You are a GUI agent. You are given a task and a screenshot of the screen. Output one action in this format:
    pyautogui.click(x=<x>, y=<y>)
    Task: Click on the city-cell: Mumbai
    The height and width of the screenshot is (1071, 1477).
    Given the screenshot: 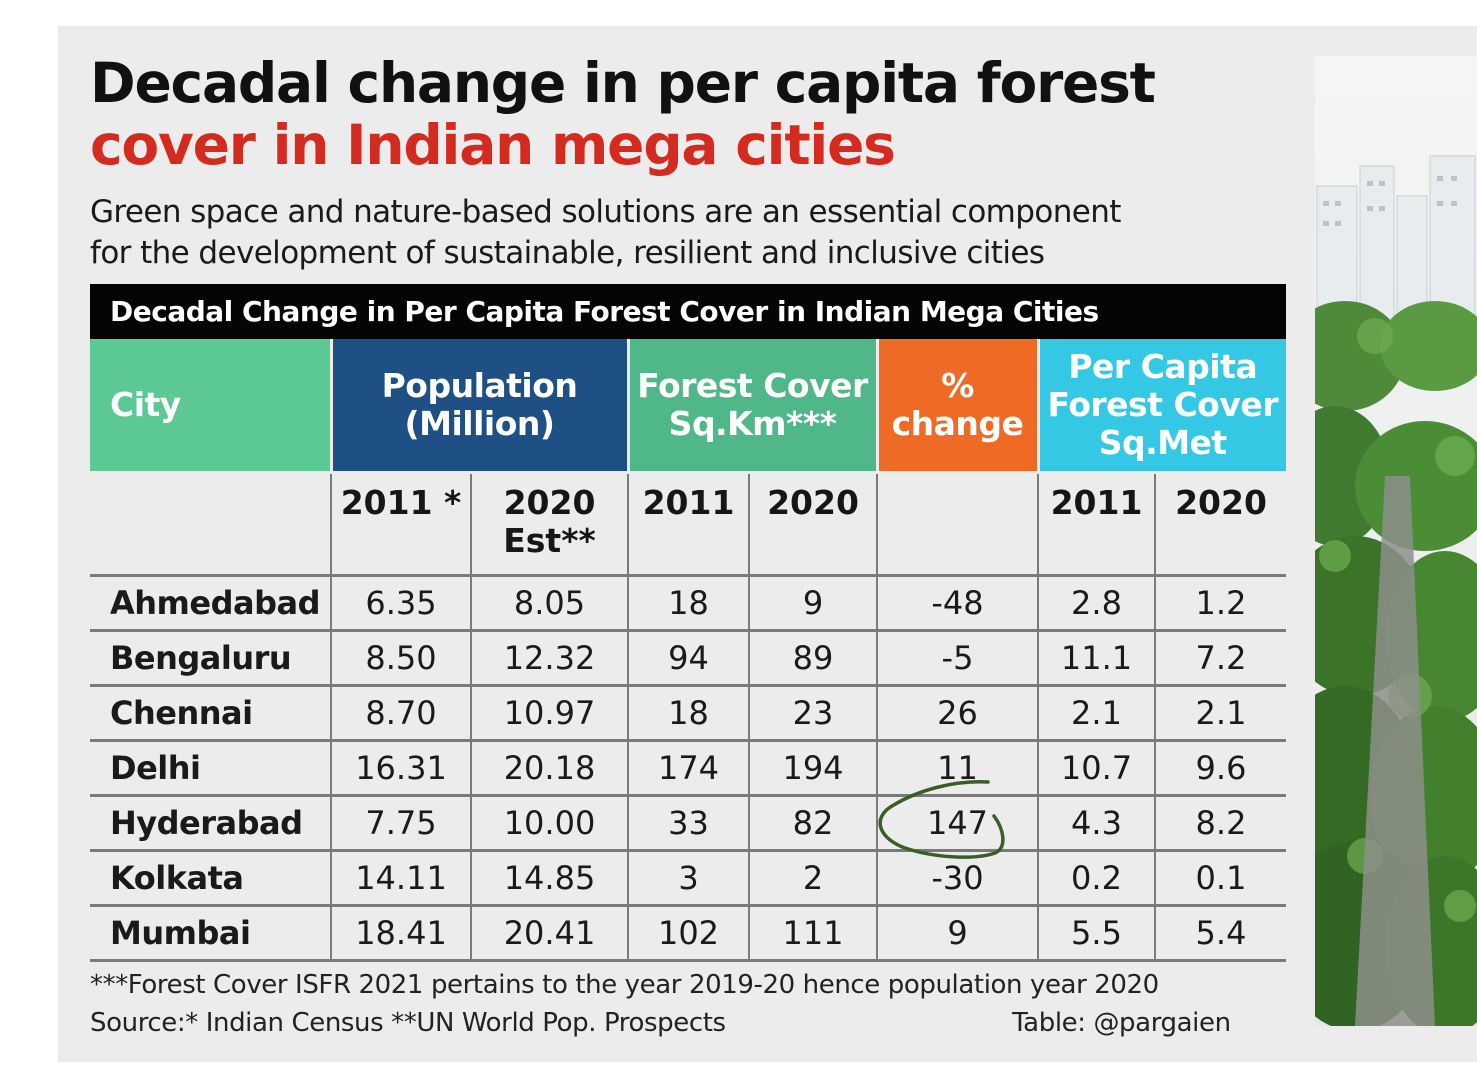 What is the action you would take?
    pyautogui.click(x=211, y=933)
    